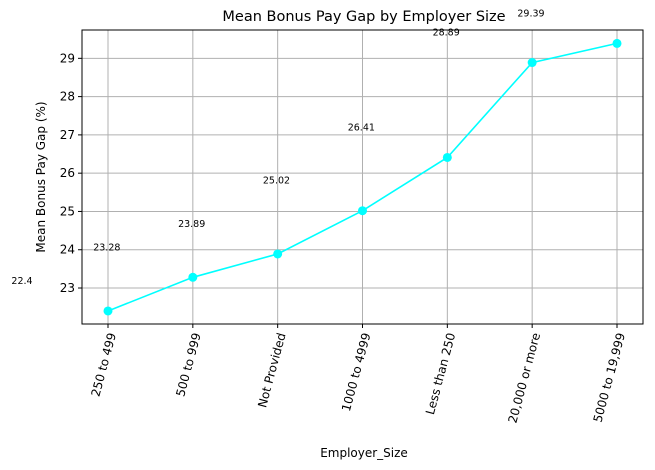  What do you see at coordinates (364, 453) in the screenshot?
I see `x-axis-label: Employer_Size` at bounding box center [364, 453].